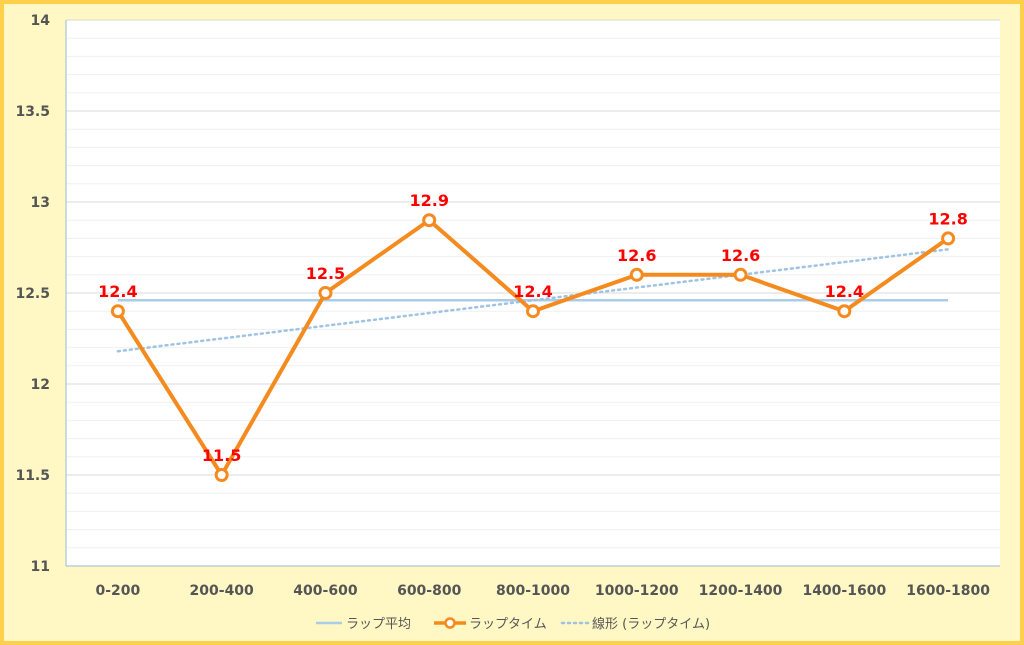  What do you see at coordinates (325, 273) in the screenshot?
I see `data-label: 12.5` at bounding box center [325, 273].